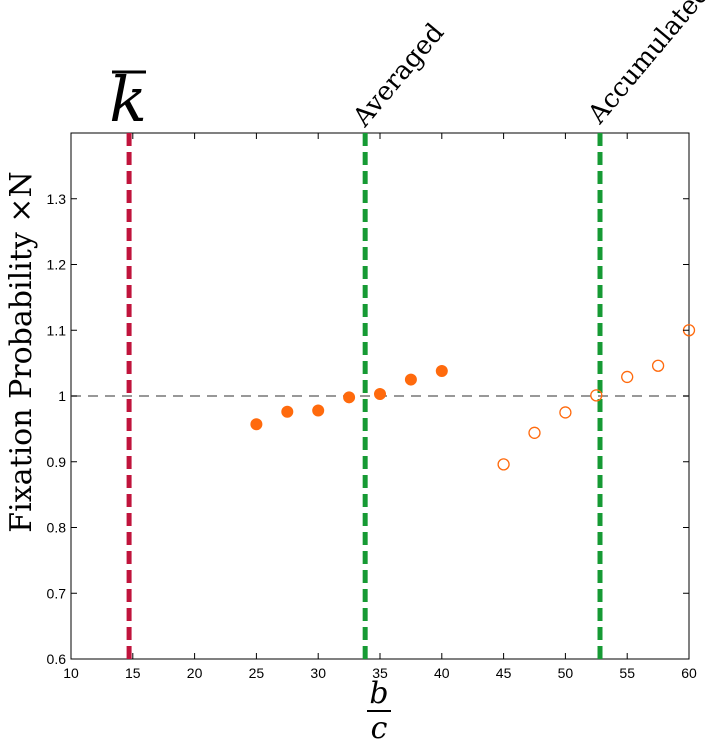 This screenshot has height=744, width=706. I want to click on x-tick-label: 60, so click(689, 673).